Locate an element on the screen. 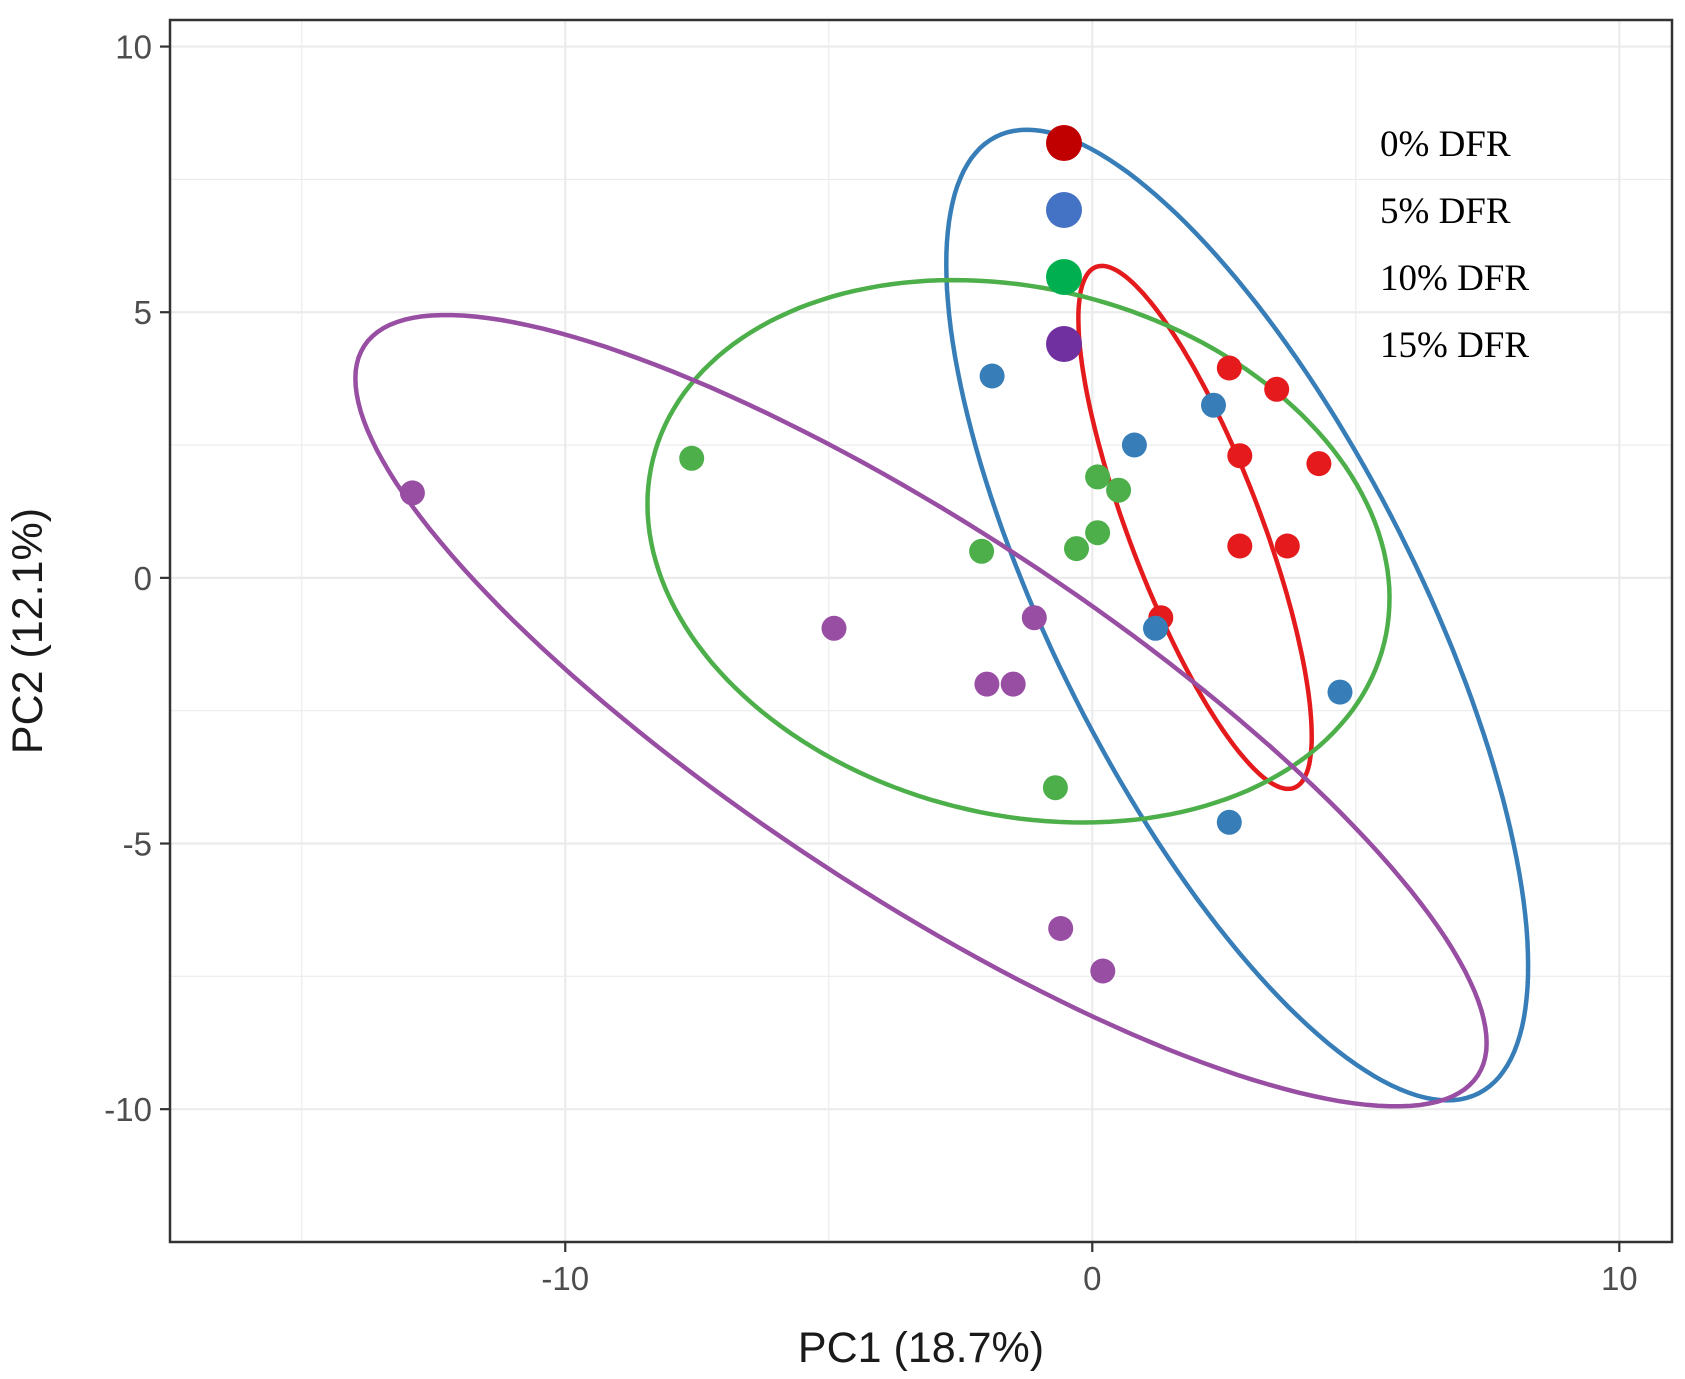  legend: 0% DFR 5% DFR 10% DFR 15% DFR is located at coordinates (1287, 245).